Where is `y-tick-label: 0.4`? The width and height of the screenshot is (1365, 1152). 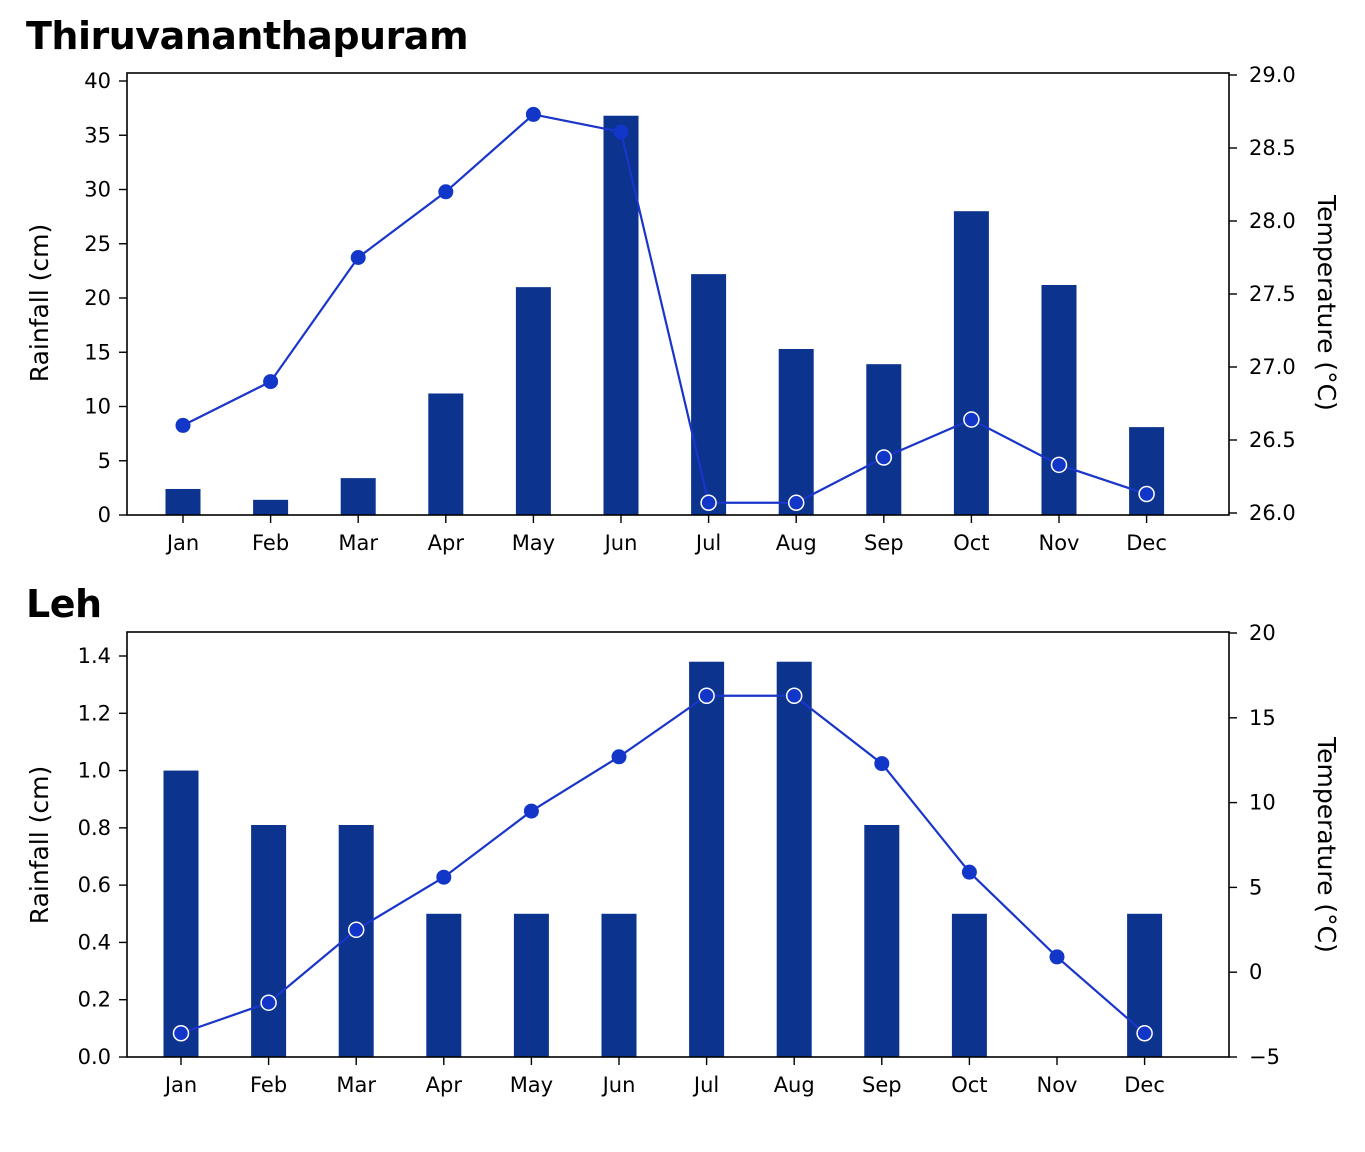 y-tick-label: 0.4 is located at coordinates (94, 942).